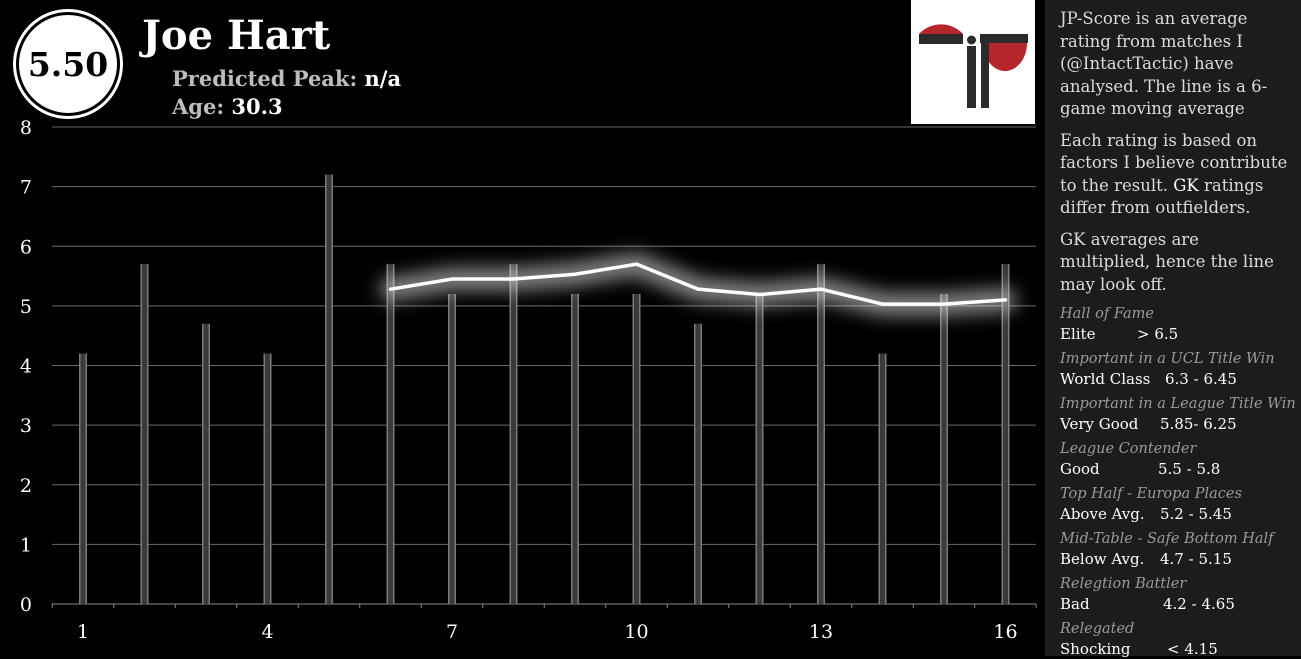  Describe the element at coordinates (821, 632) in the screenshot. I see `x-tick-label: 13` at that location.